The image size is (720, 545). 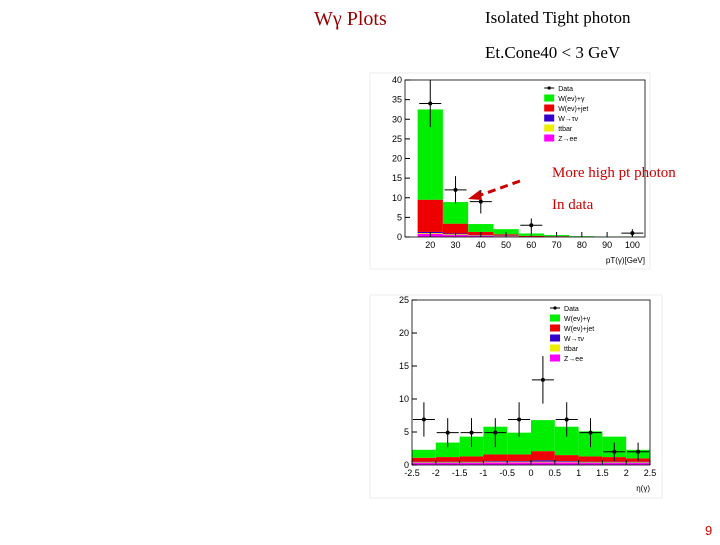 What do you see at coordinates (350, 19) in the screenshot?
I see `slide-title: Wγ Plots` at bounding box center [350, 19].